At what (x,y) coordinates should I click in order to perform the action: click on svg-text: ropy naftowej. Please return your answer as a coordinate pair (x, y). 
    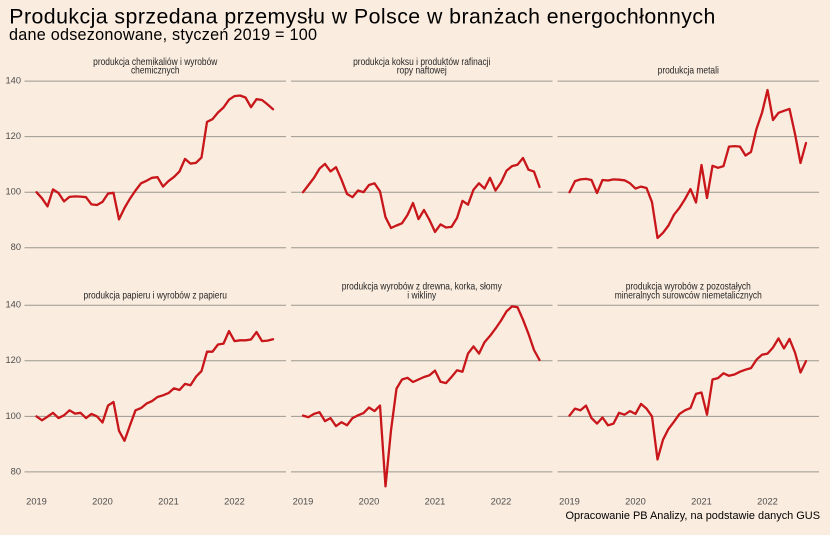
    Looking at the image, I should click on (422, 71).